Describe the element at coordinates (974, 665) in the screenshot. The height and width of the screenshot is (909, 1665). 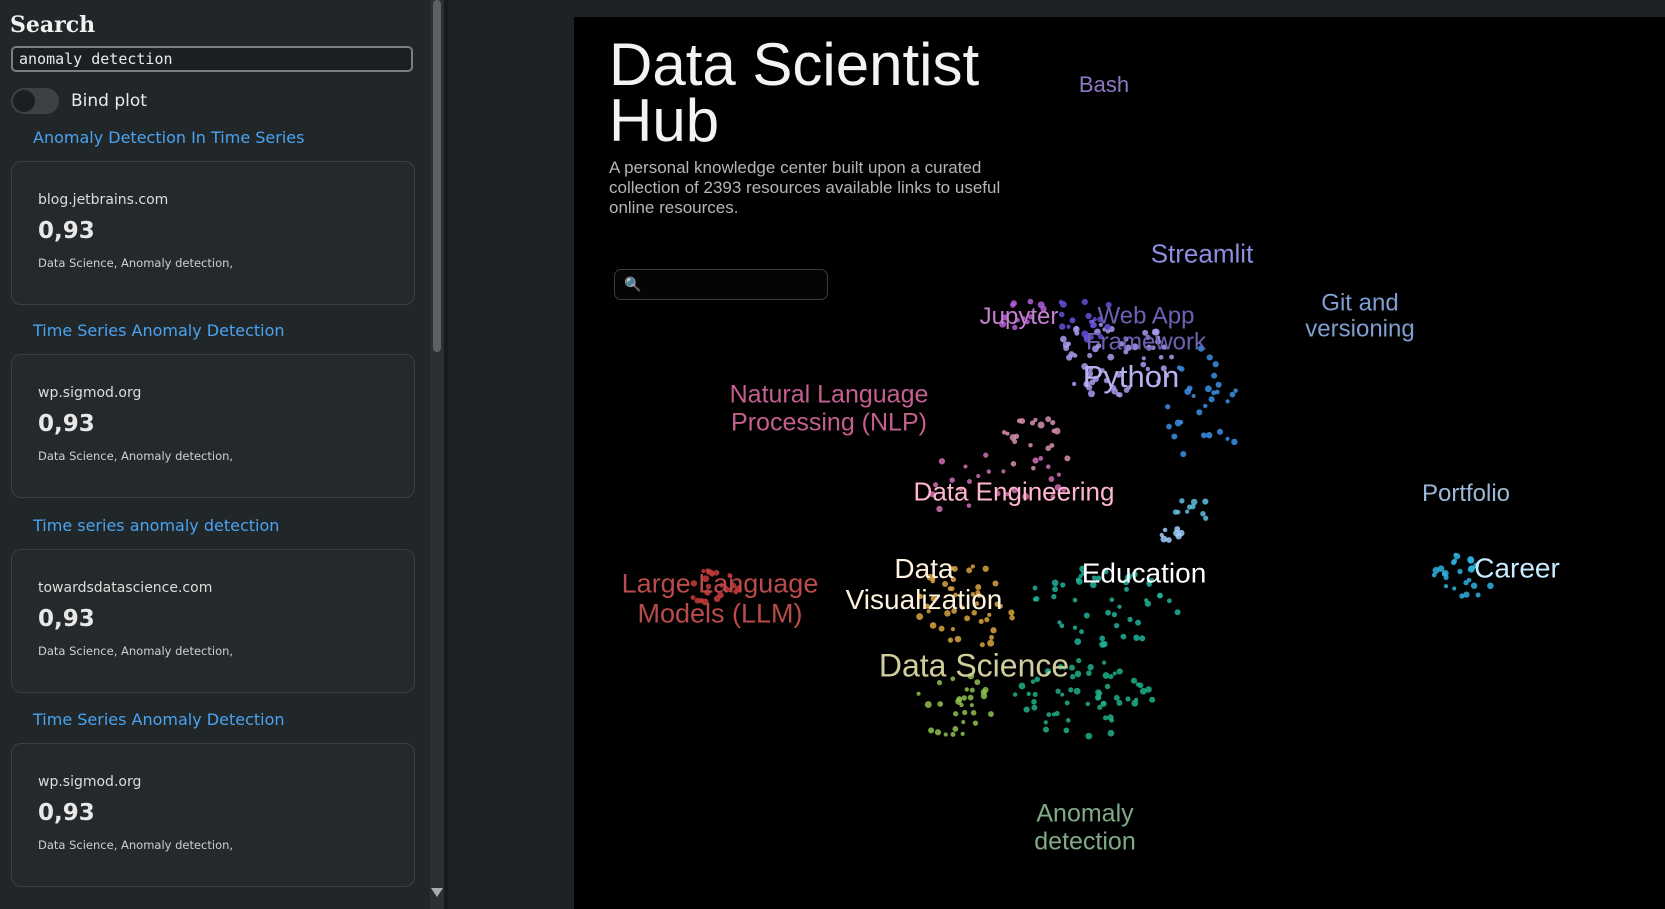
I see `cluster-label-data-science: Data Science` at that location.